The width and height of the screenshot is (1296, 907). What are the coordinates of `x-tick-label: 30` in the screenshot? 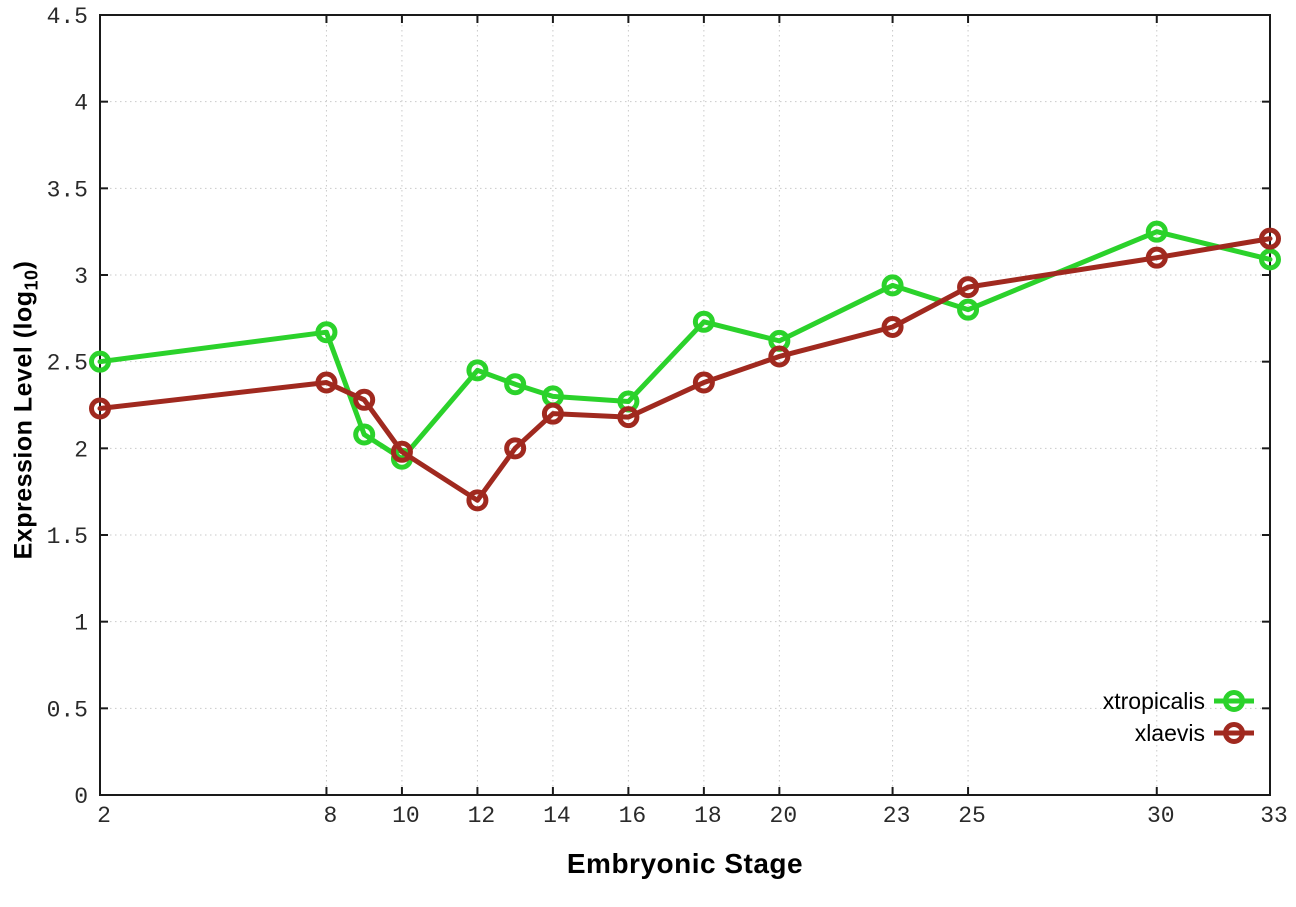 It's located at (1161, 816).